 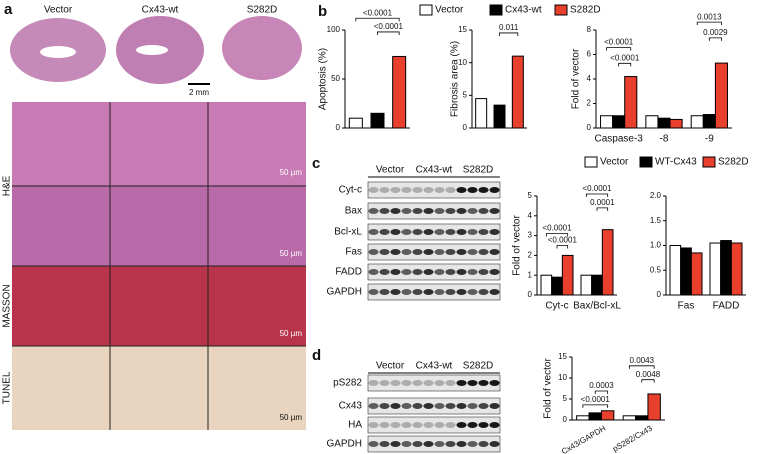 What do you see at coordinates (8, 9) in the screenshot?
I see `panel-label: a` at bounding box center [8, 9].